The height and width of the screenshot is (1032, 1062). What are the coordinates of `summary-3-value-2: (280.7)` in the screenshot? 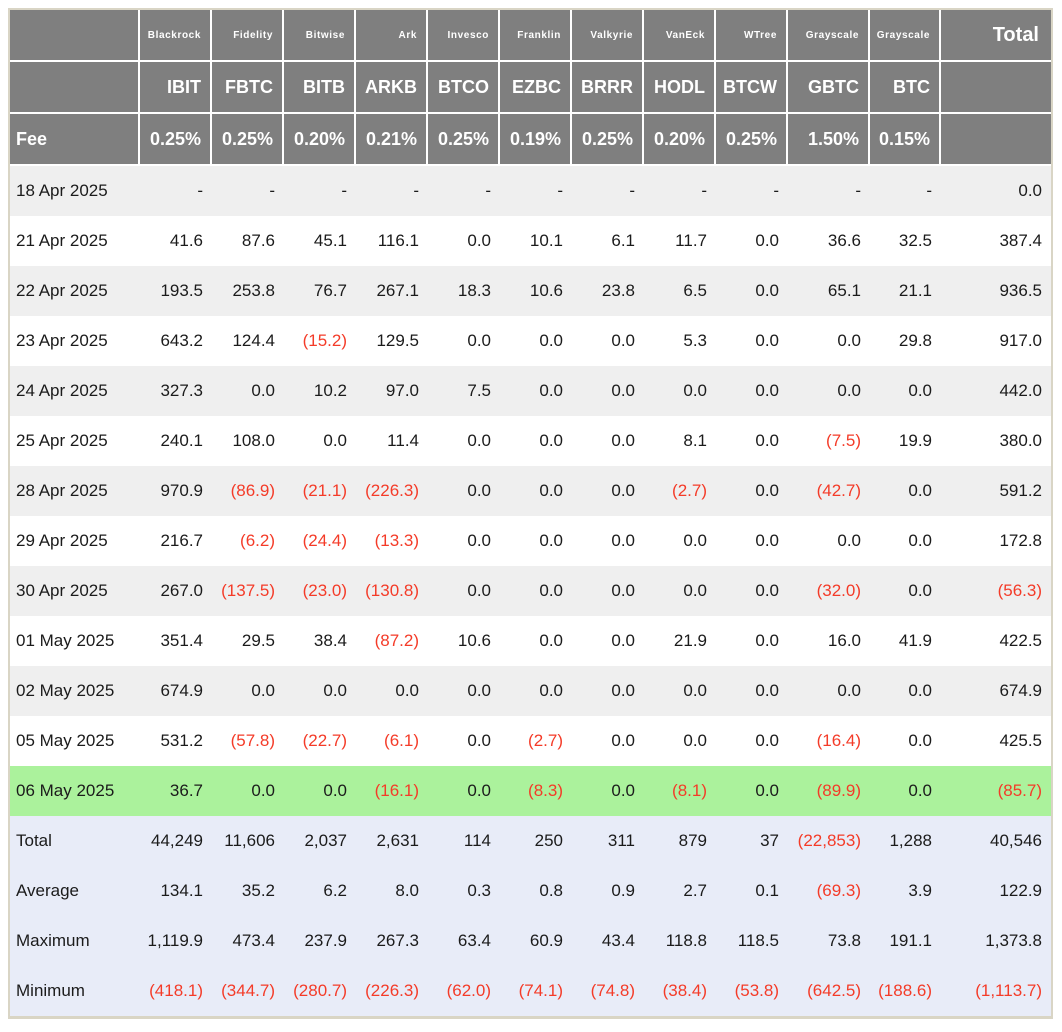 It's located at (320, 991).